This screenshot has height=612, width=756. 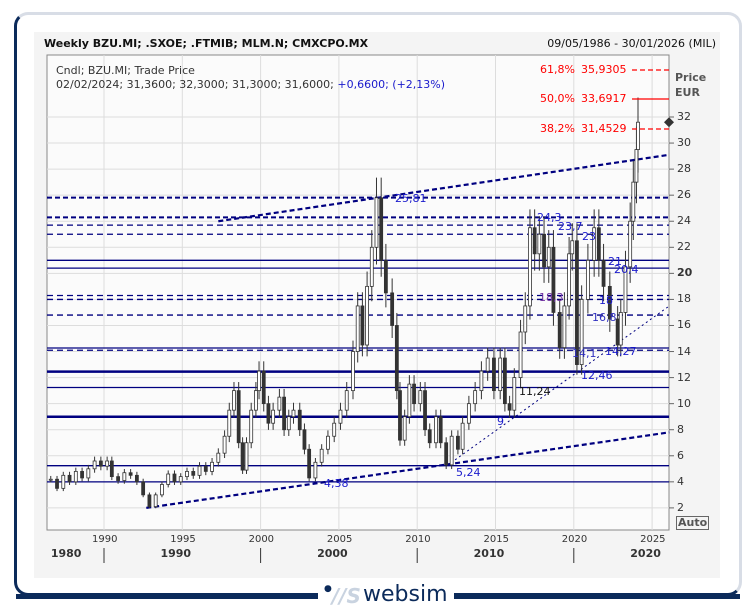 What do you see at coordinates (391, 84) in the screenshot?
I see `price-change: +0,6600; (+2,13%)` at bounding box center [391, 84].